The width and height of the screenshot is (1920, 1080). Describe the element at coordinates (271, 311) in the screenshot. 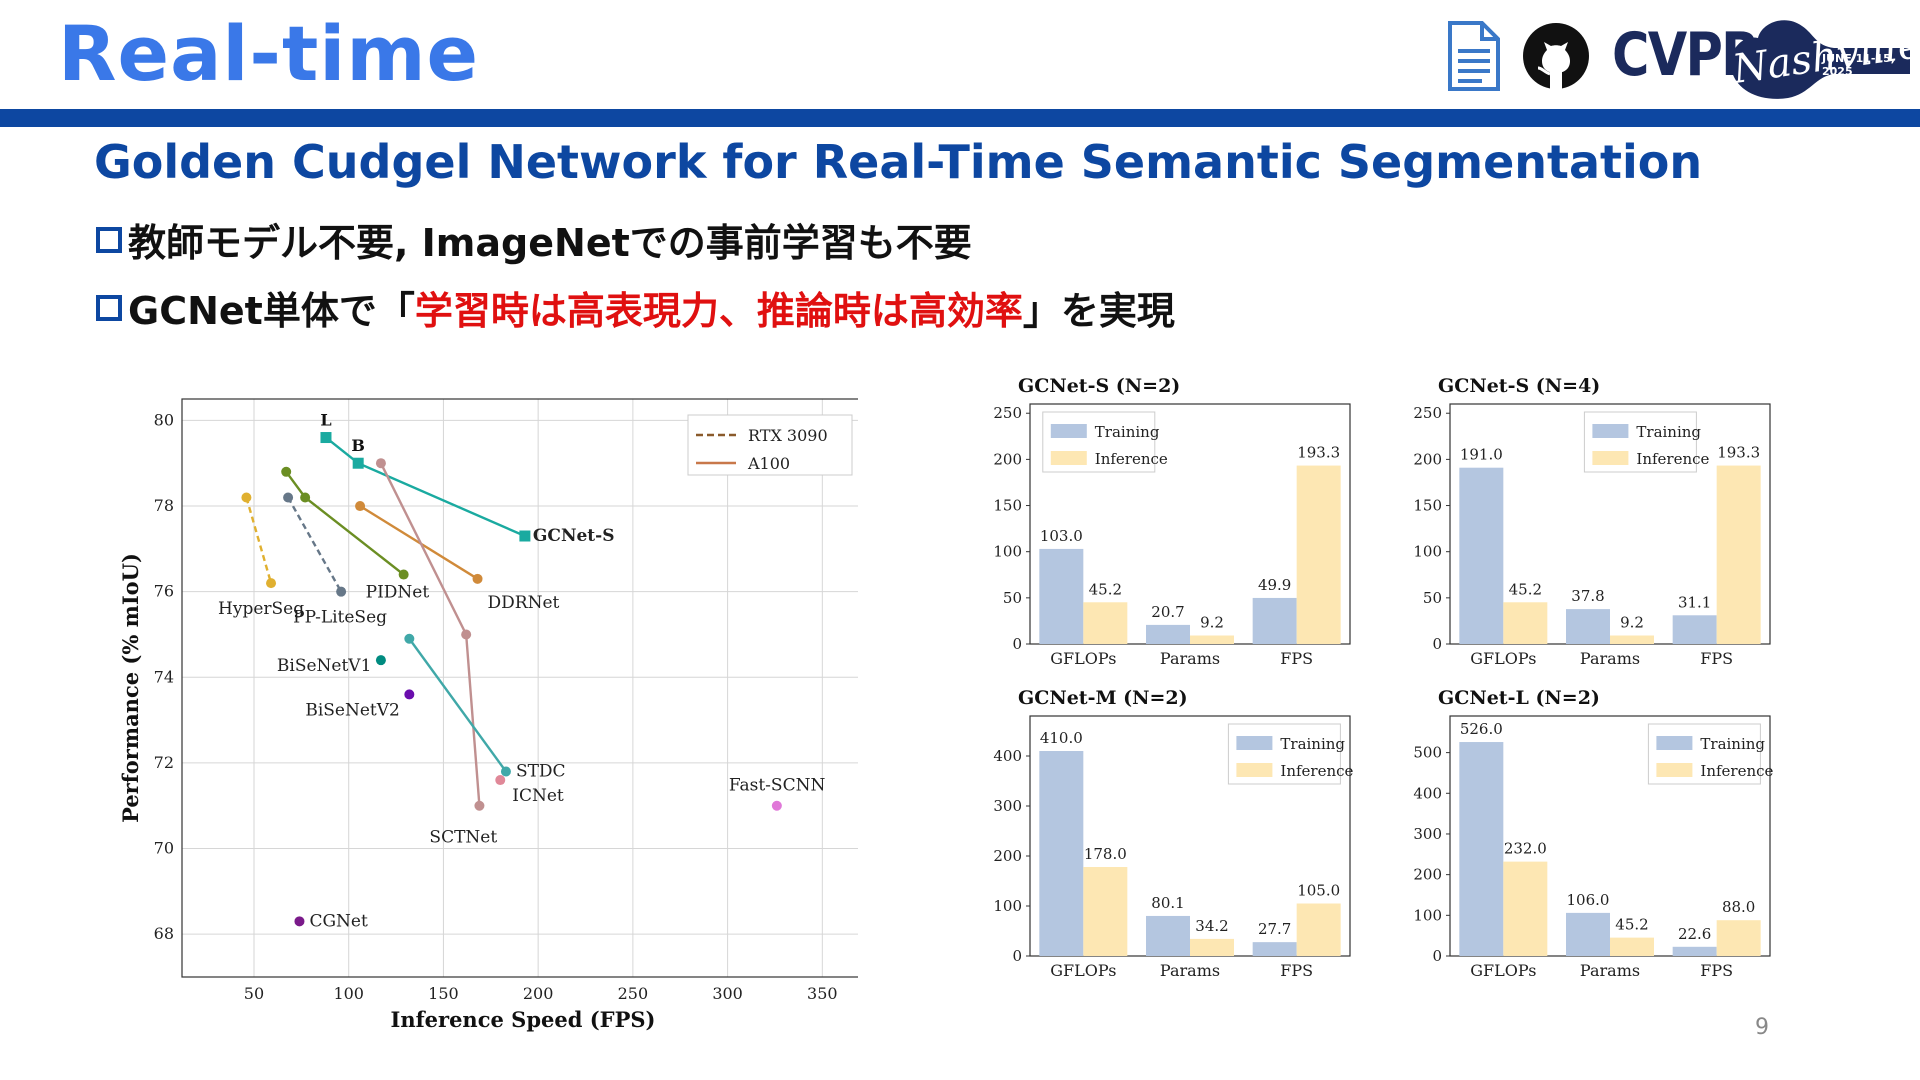

I see `bullet-2-before: GCNet単体で「` at that location.